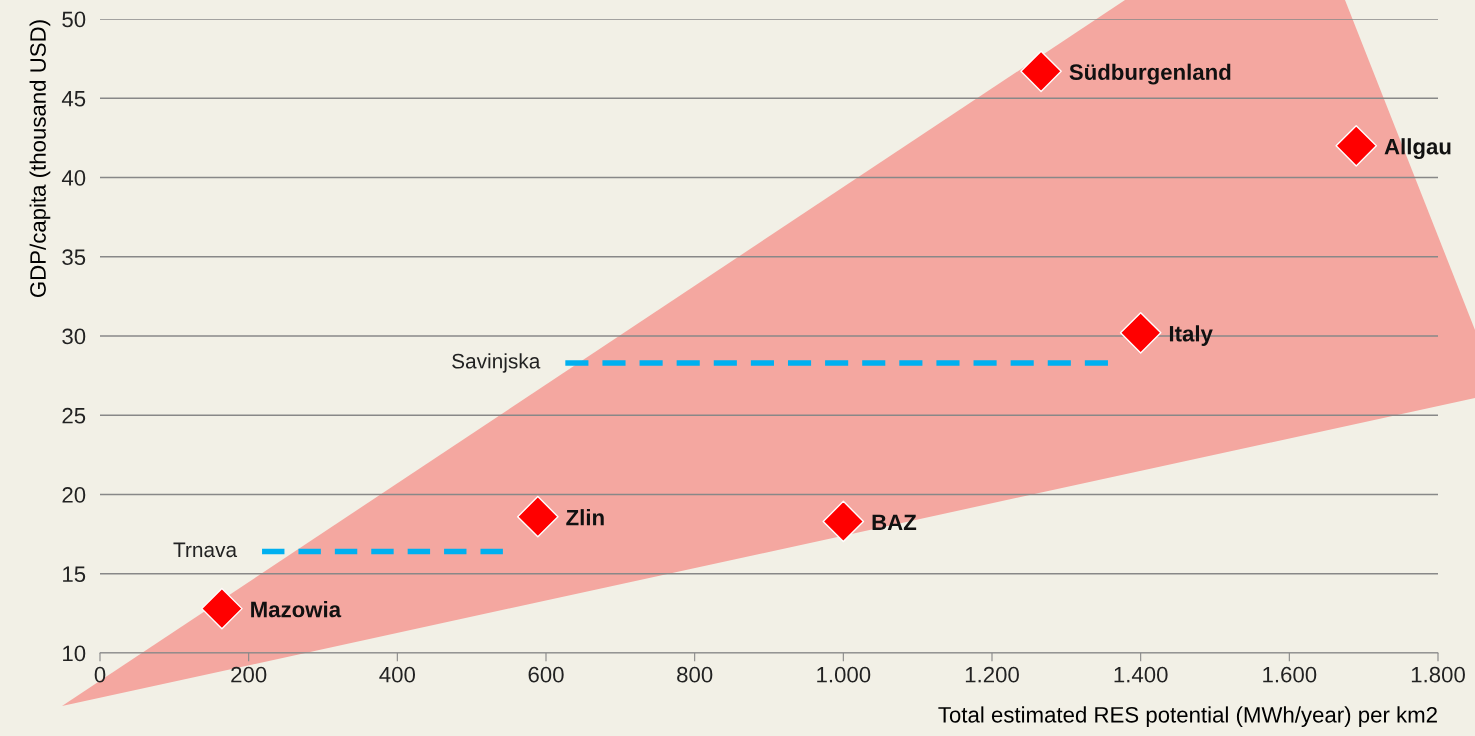 The height and width of the screenshot is (736, 1475). What do you see at coordinates (1150, 74) in the screenshot?
I see `annotation: Südburgenland` at bounding box center [1150, 74].